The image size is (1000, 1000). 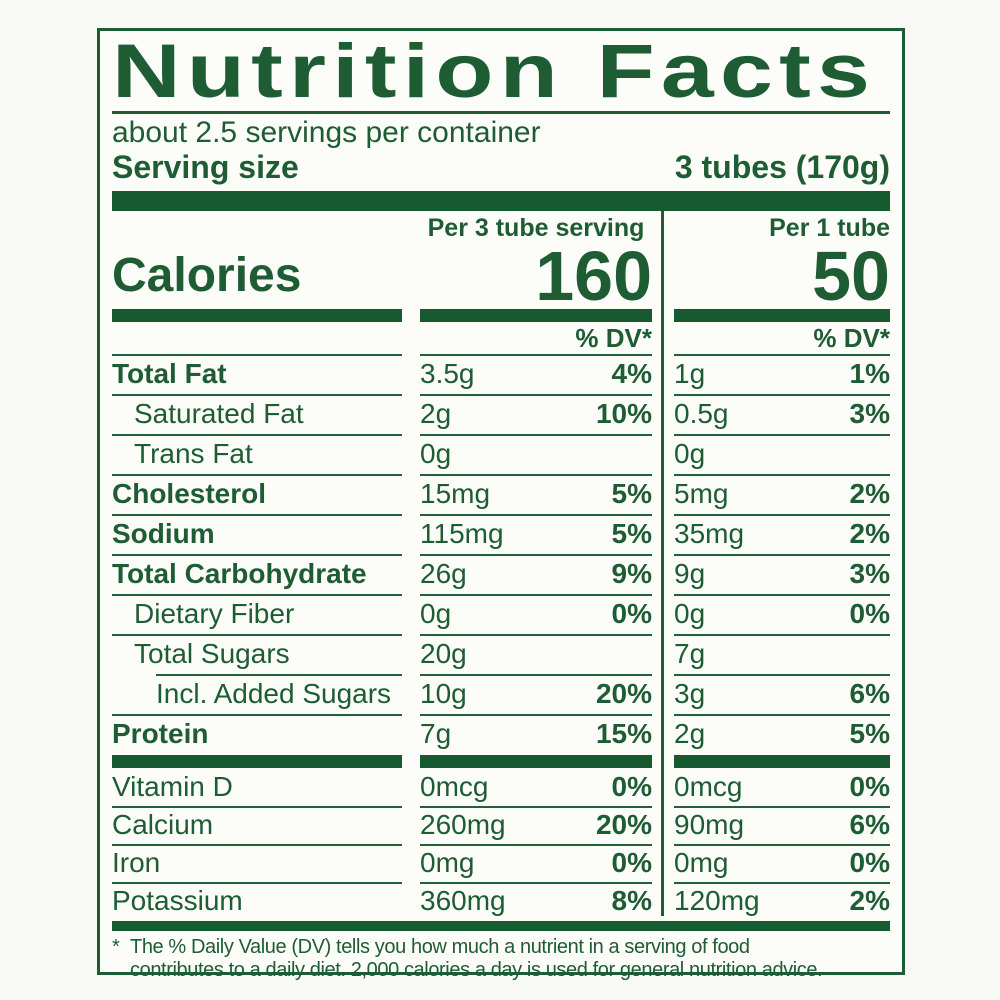 I want to click on nutrient-row-calcium: Calcium 260mg 20% 90mg 6%, so click(x=501, y=825).